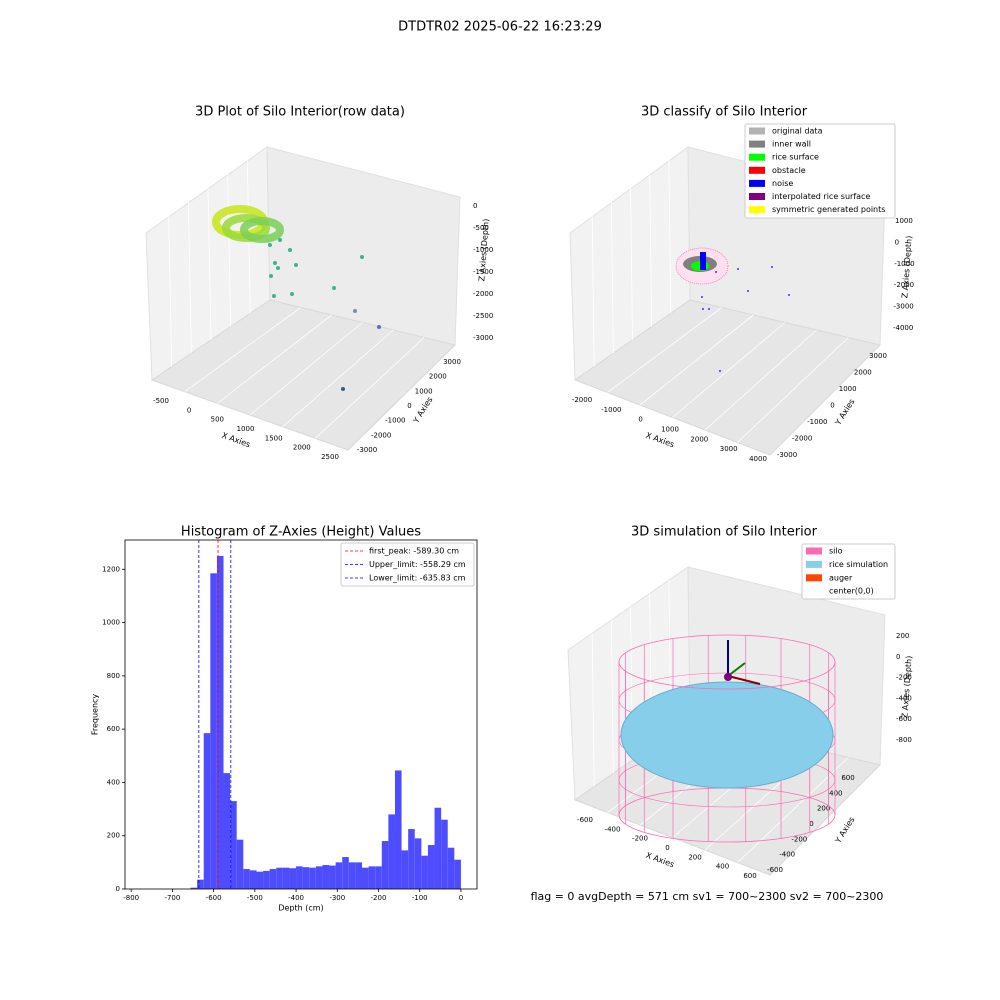 The image size is (1000, 1000). Describe the element at coordinates (217, 420) in the screenshot. I see `x-tick-label: 500` at that location.